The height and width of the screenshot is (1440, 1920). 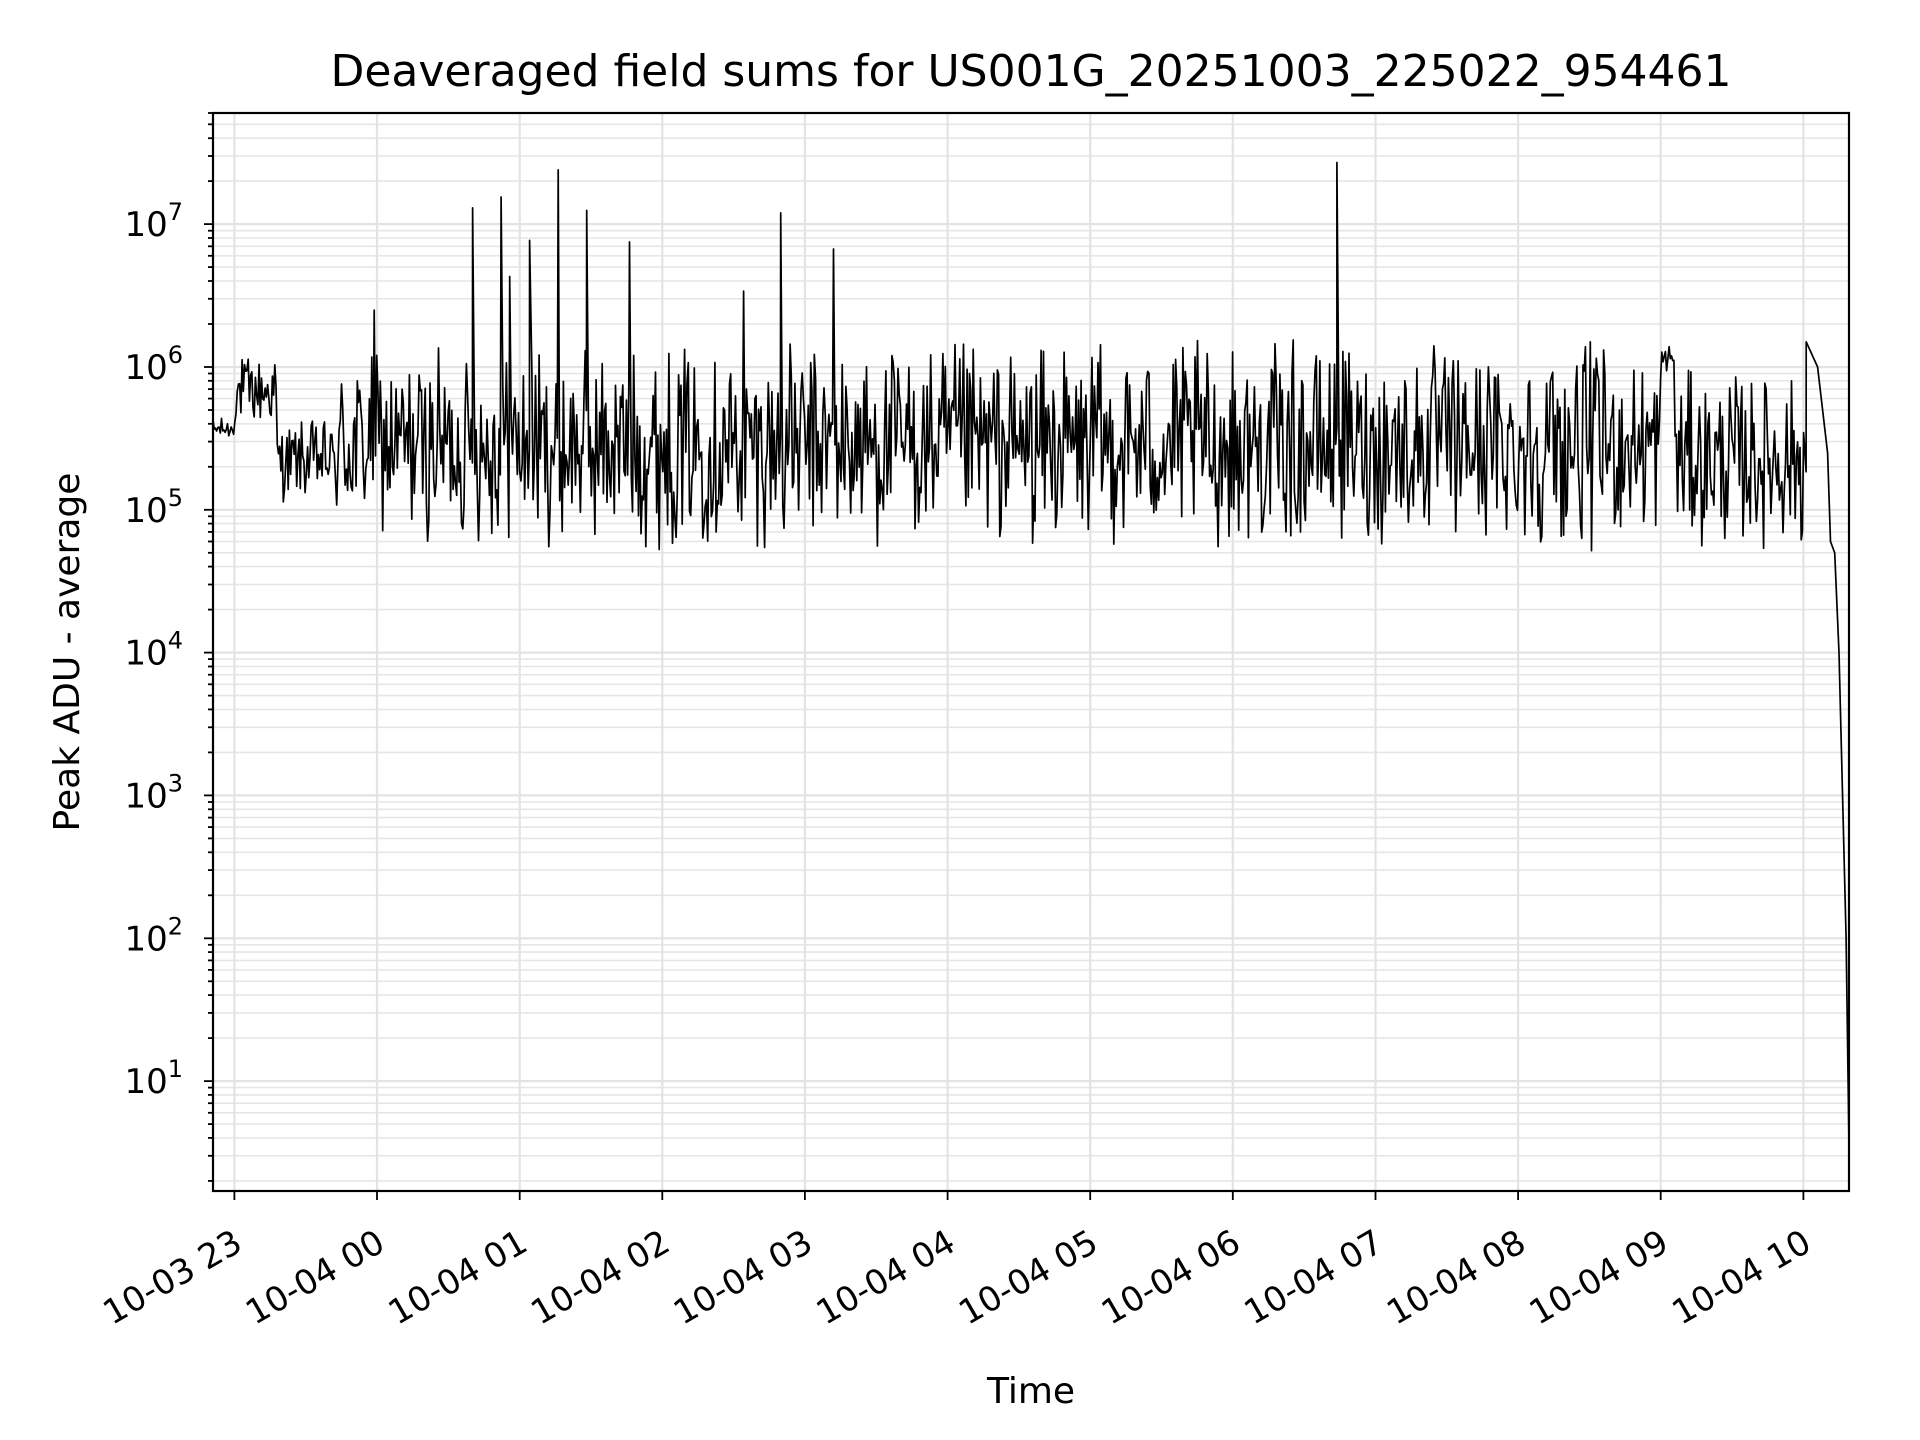 I want to click on x-tick-label: 10-04 03, so click(x=743, y=1277).